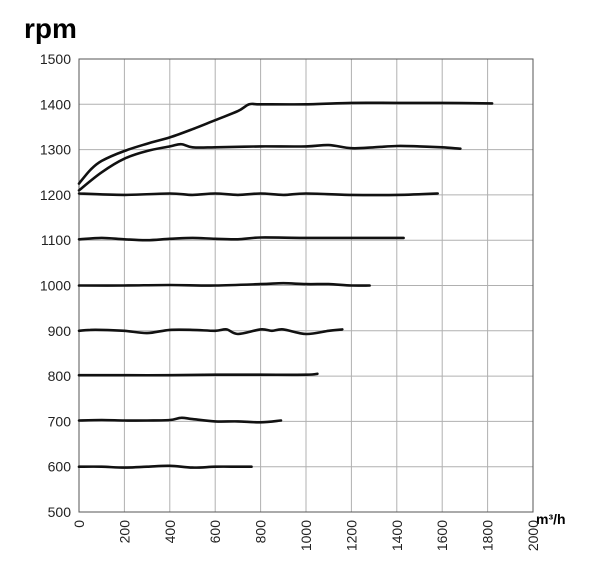 The width and height of the screenshot is (592, 571). What do you see at coordinates (60, 421) in the screenshot?
I see `y-tick-label: 700` at bounding box center [60, 421].